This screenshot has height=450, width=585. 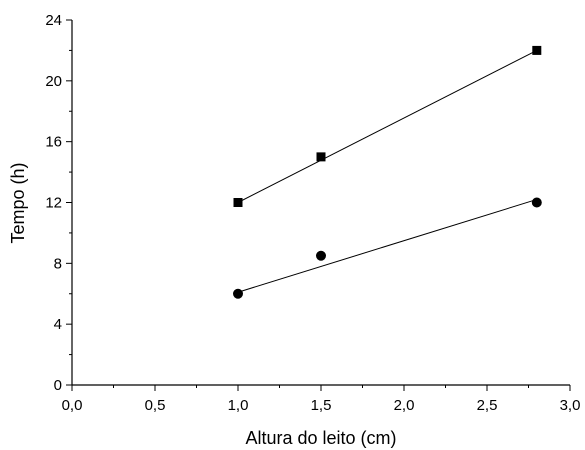 I want to click on x-tick-label: 0,0, so click(x=72, y=405).